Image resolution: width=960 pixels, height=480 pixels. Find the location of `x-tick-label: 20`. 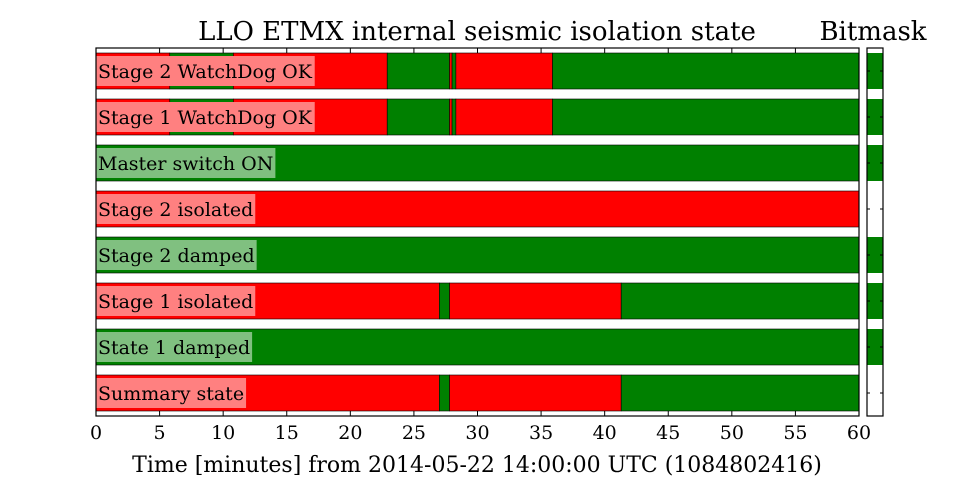

x-tick-label: 20 is located at coordinates (350, 433).